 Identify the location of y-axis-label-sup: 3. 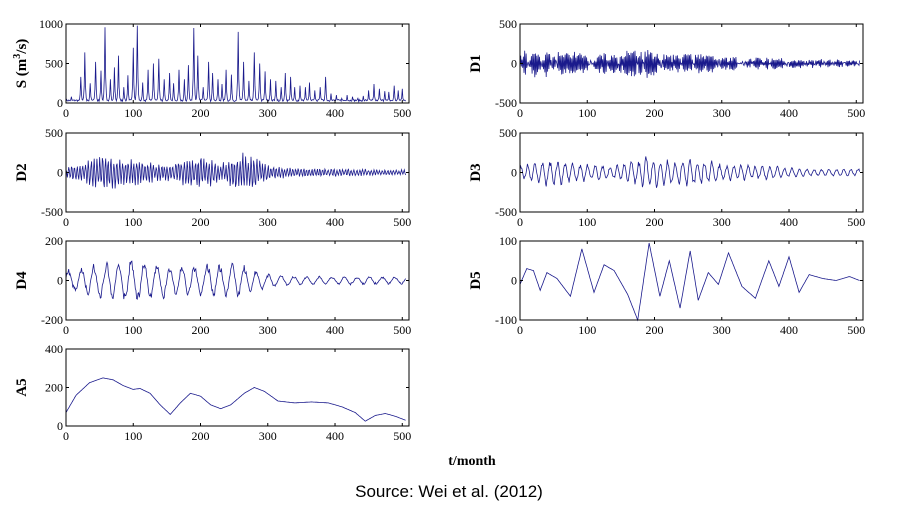
(17, 56).